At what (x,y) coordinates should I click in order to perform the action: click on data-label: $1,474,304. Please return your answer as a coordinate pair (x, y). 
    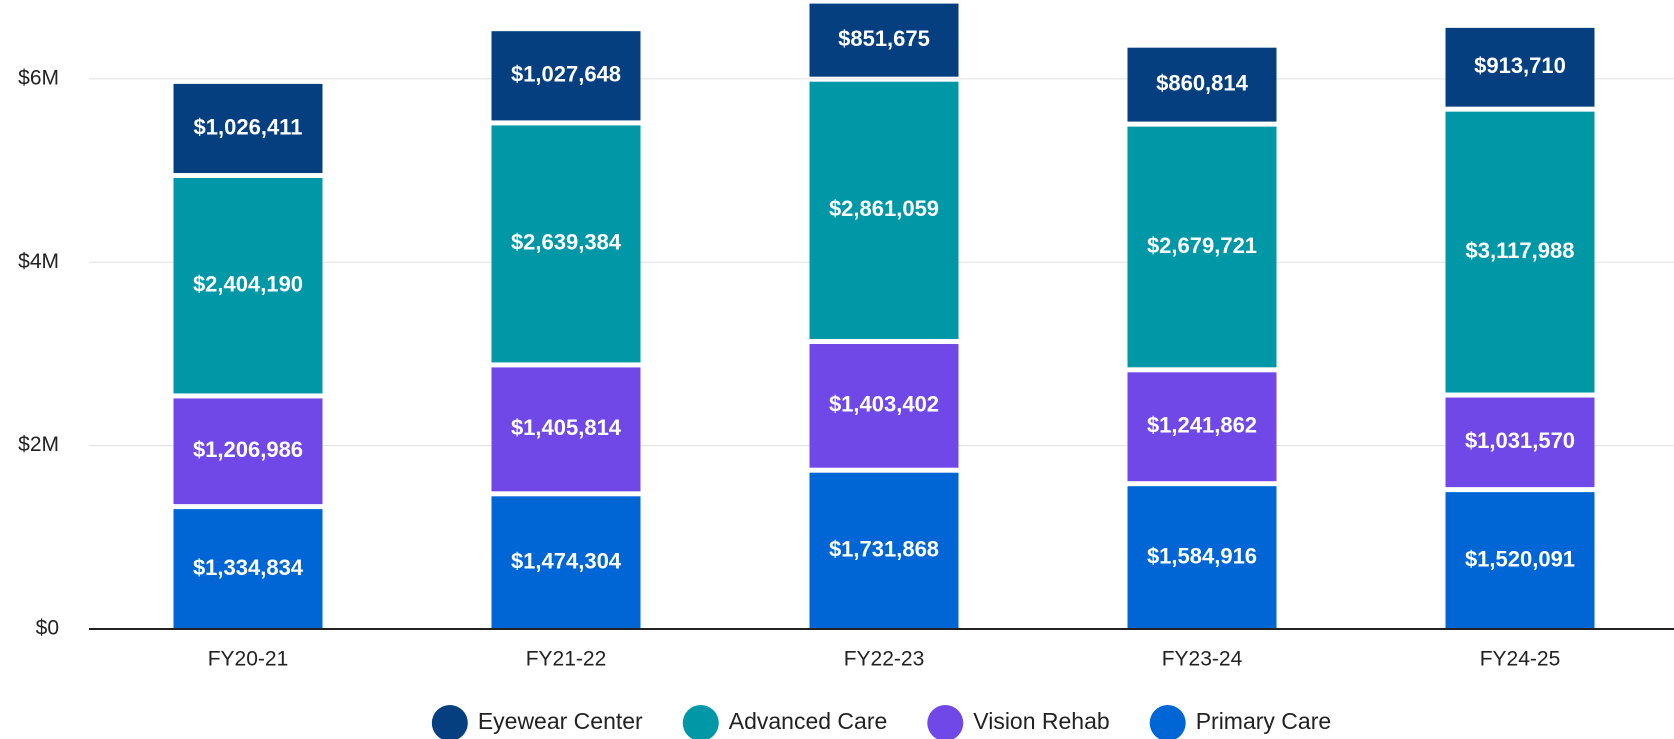
    Looking at the image, I should click on (566, 560).